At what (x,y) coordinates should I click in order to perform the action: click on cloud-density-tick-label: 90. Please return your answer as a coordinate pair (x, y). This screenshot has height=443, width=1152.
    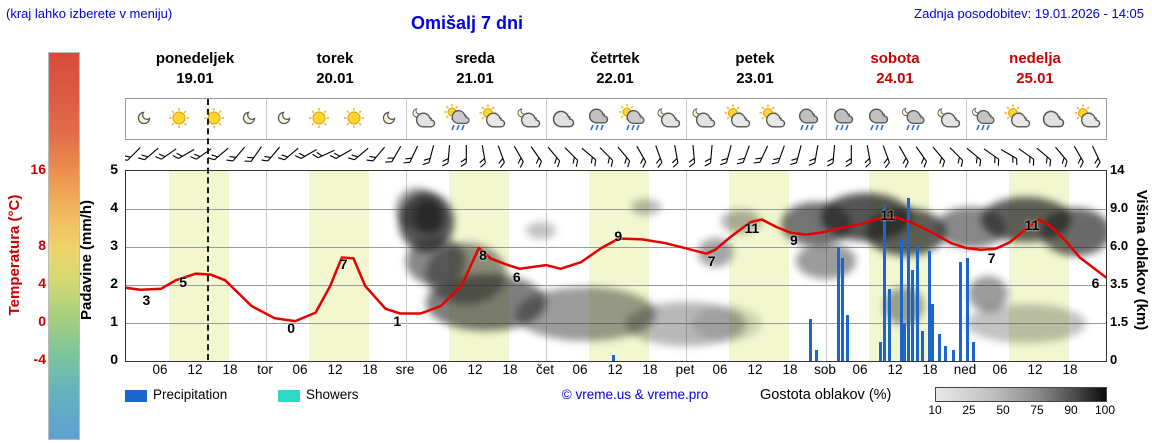
    Looking at the image, I should click on (1071, 410).